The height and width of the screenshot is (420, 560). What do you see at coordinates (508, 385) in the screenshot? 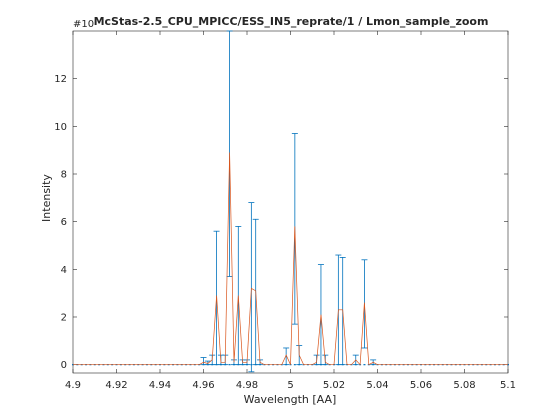
I see `x-tick-label: 5.1` at bounding box center [508, 385].